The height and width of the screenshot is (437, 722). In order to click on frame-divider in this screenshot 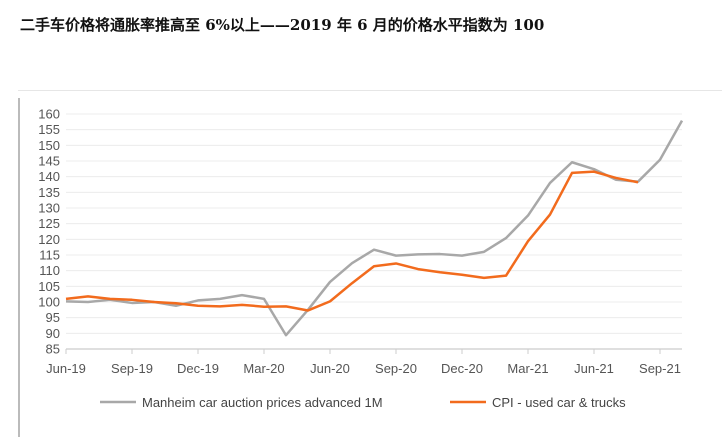, I will do `click(370, 90)`.